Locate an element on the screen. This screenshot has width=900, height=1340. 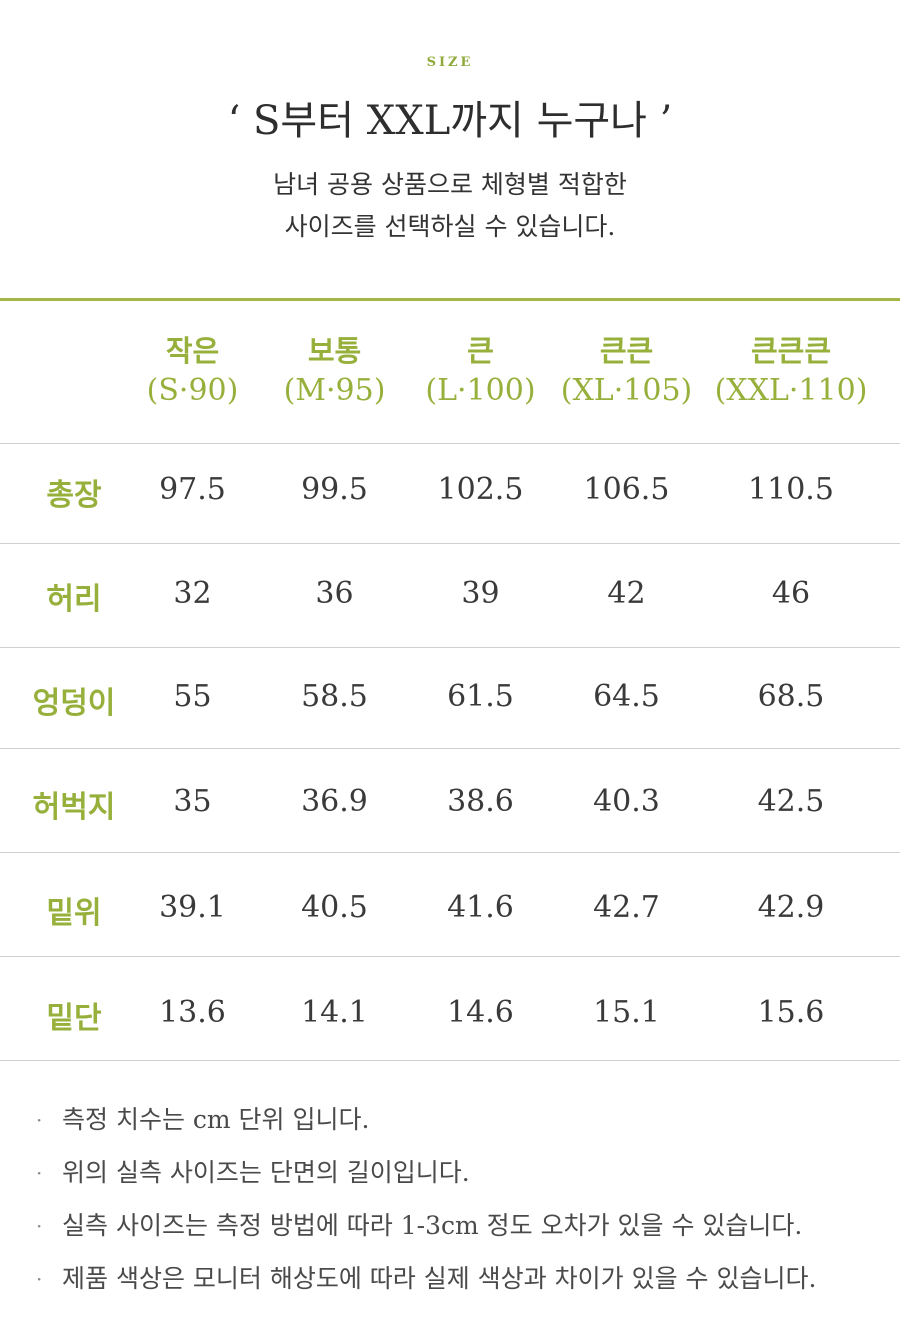
section-eyebrow: SIZE is located at coordinates (450, 62).